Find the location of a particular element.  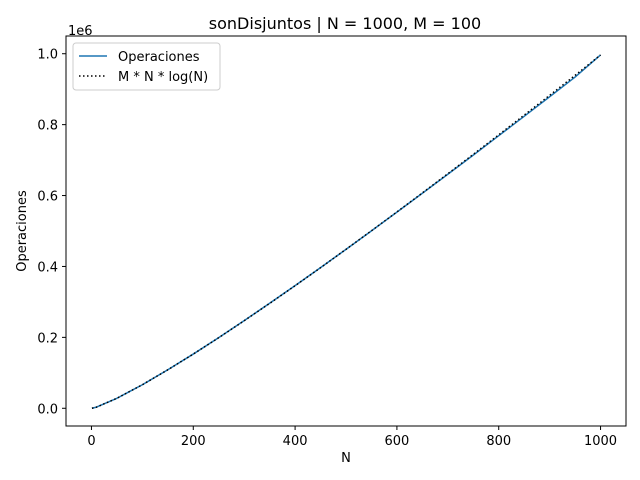

x-tick-label: 800 is located at coordinates (498, 441).